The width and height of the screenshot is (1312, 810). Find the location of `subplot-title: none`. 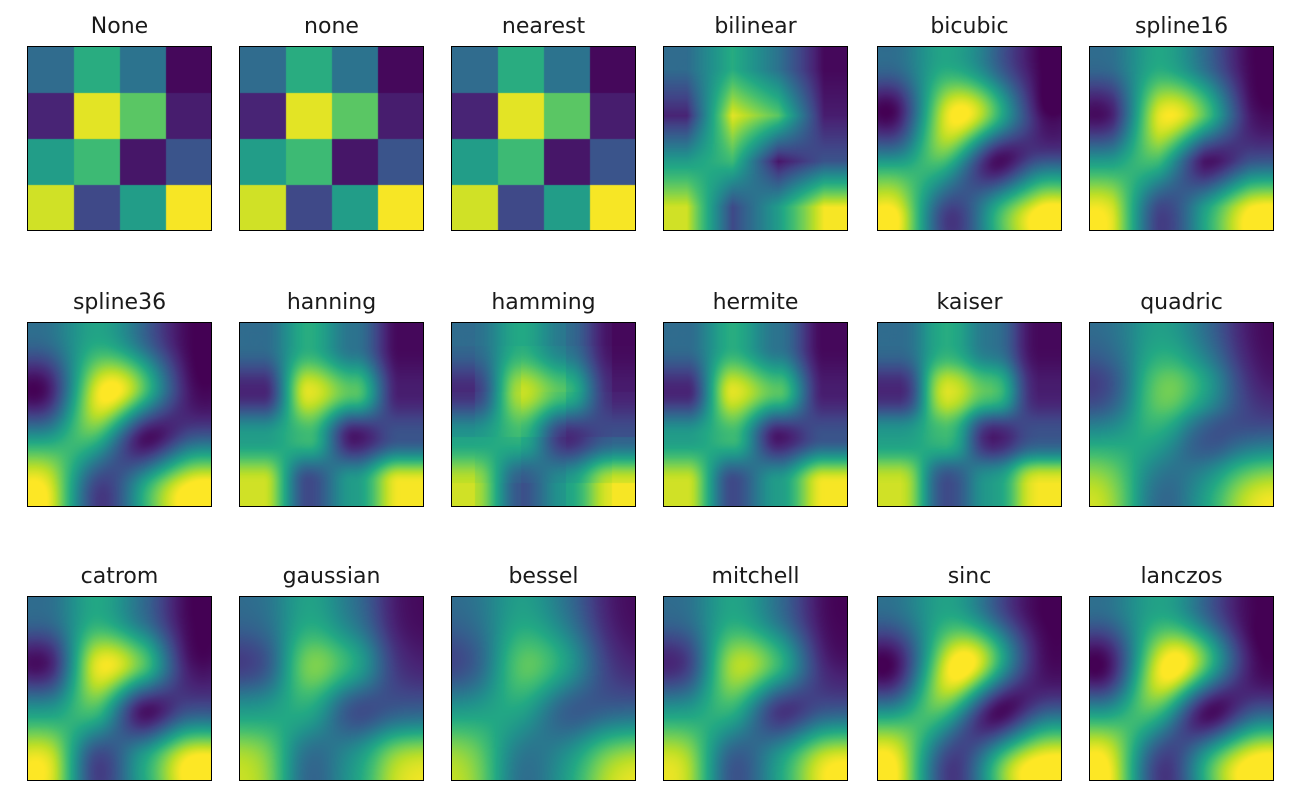

subplot-title: none is located at coordinates (331, 26).